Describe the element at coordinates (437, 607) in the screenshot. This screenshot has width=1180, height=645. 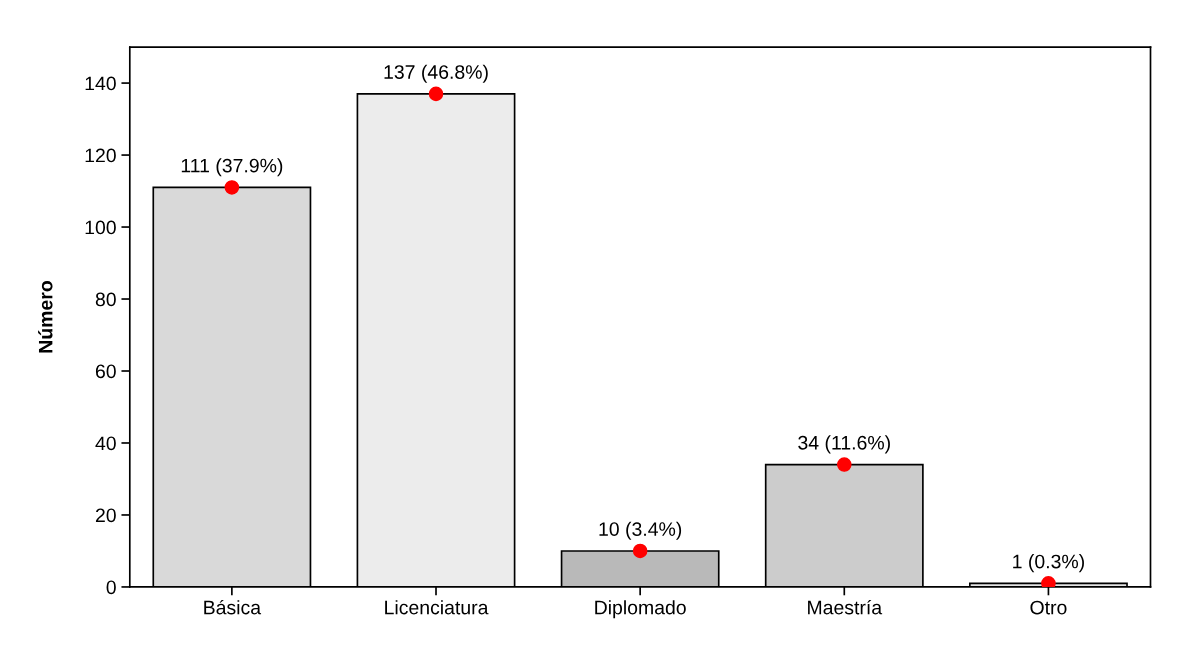
I see `x-tick-label: Licenciatura` at that location.